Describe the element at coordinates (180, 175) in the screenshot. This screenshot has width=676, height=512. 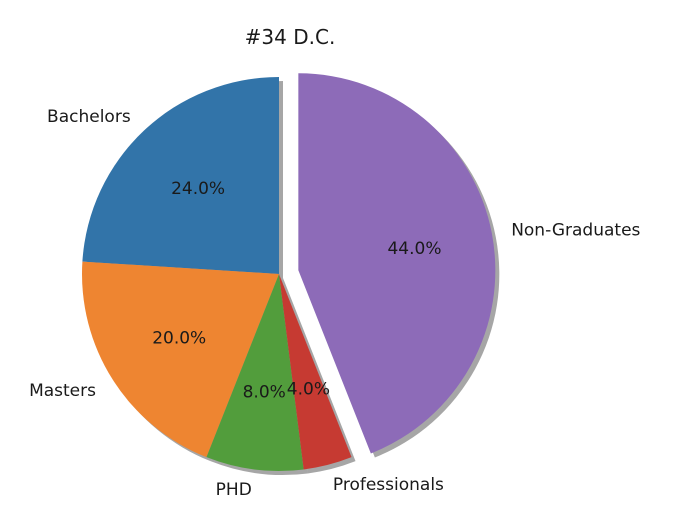
I see `slice-bachelors` at that location.